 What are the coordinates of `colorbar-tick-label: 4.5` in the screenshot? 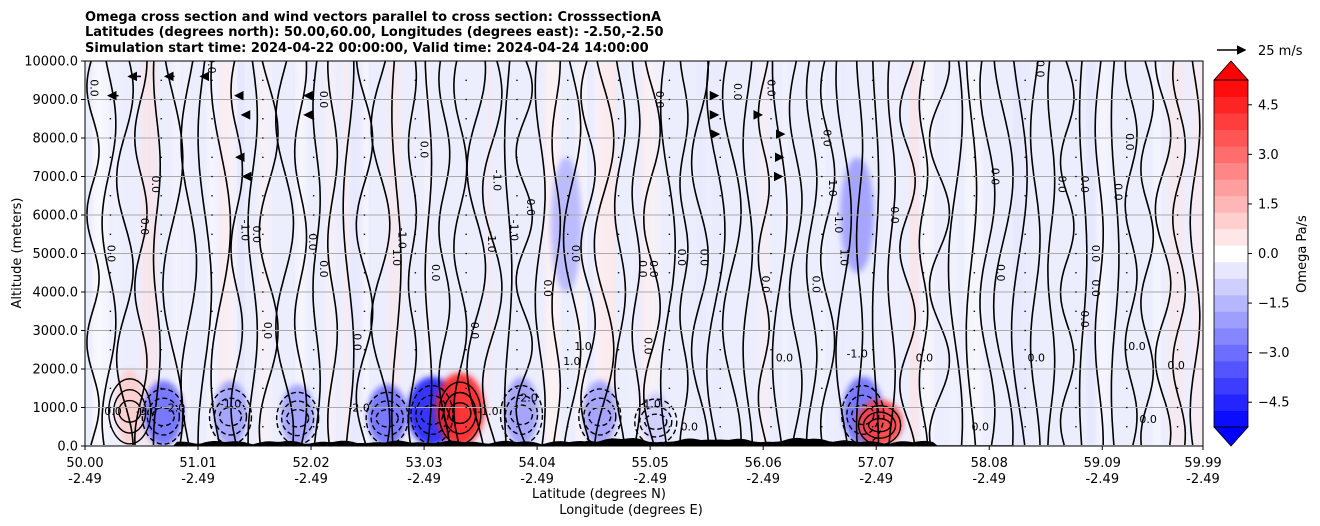 It's located at (1268, 105).